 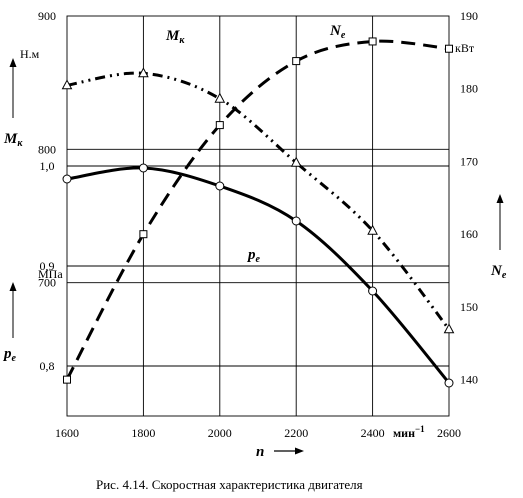 I want to click on x-axis-unit: мин−1, so click(x=409, y=432).